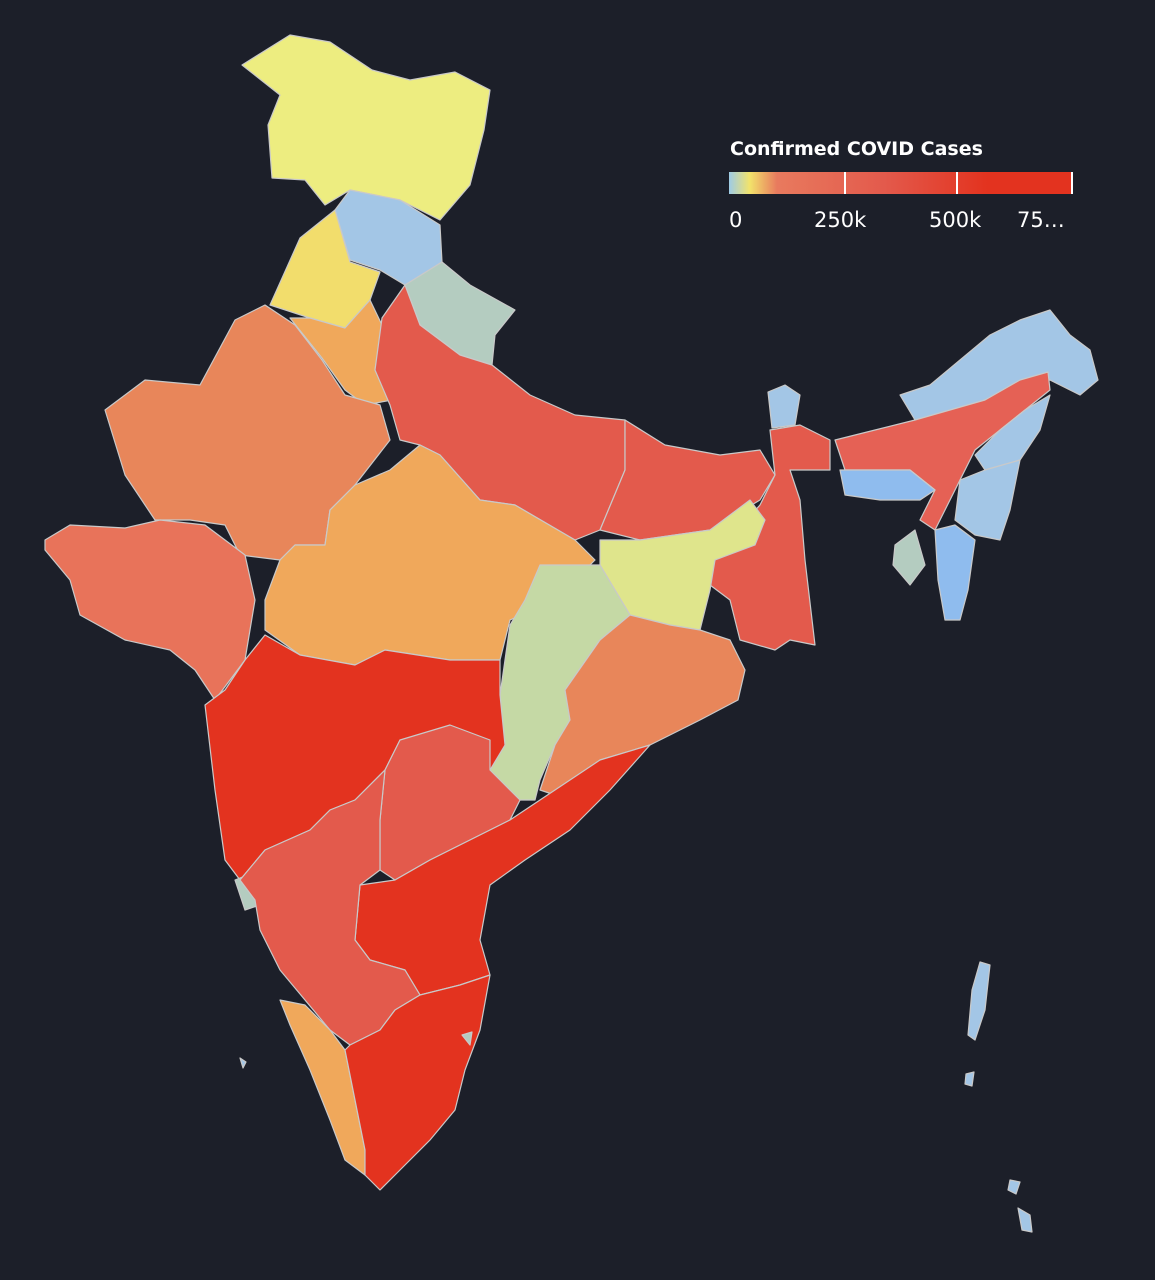  I want to click on region-mizoram, so click(955, 572).